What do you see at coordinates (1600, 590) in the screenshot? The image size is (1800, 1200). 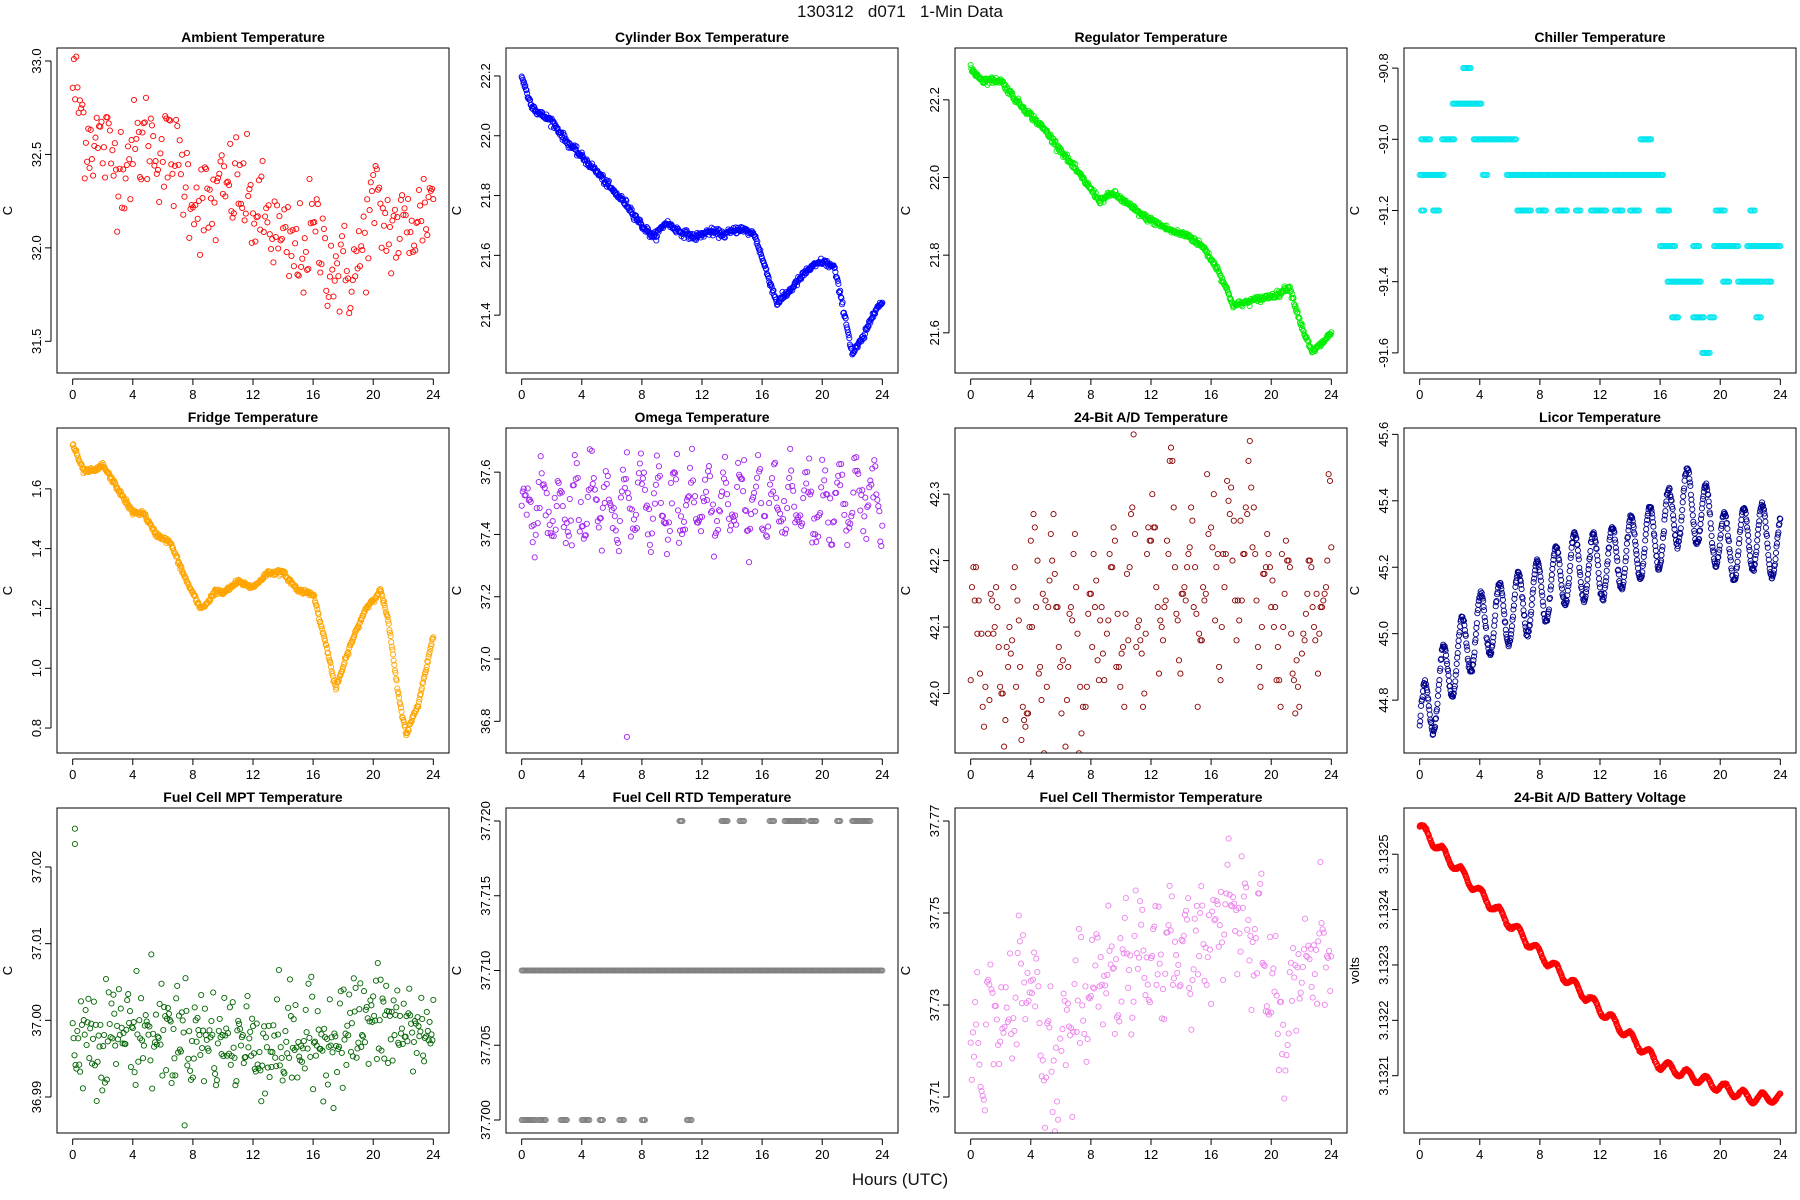 I see `plot-frame` at bounding box center [1600, 590].